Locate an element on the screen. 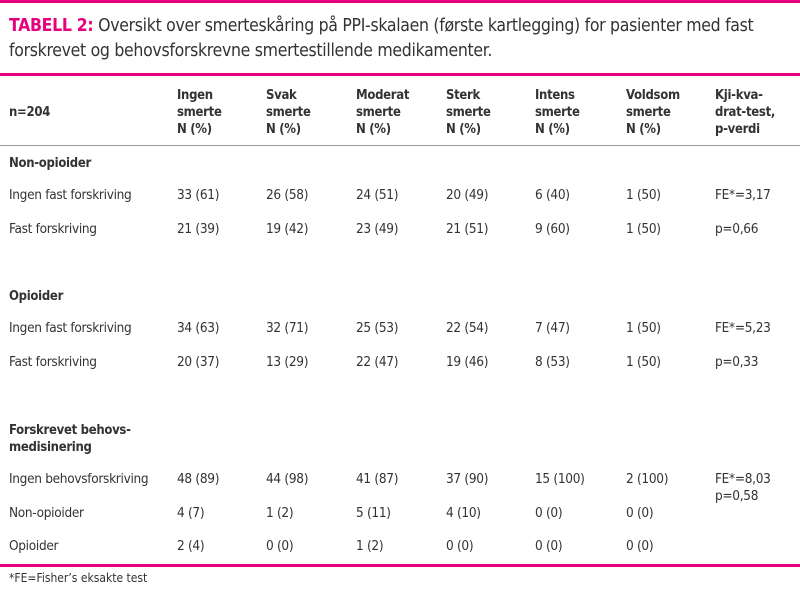 This screenshot has height=592, width=800. table-cell: 6 (40) is located at coordinates (552, 195).